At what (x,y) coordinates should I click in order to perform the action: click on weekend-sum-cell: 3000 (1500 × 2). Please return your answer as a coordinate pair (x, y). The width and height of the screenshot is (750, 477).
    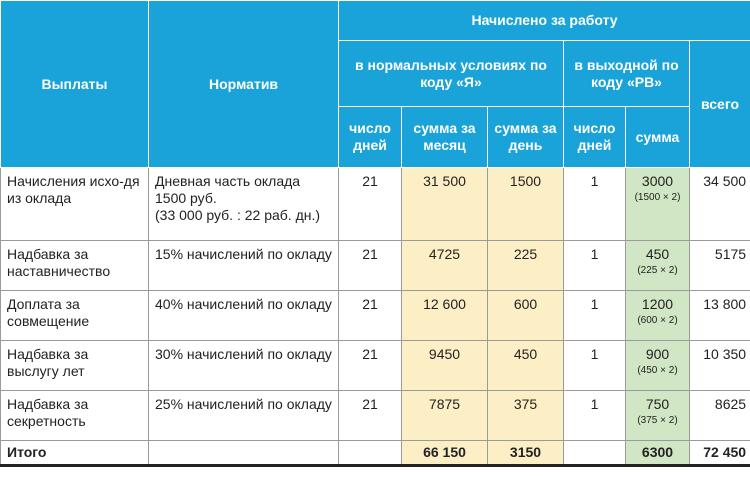
    Looking at the image, I should click on (657, 204).